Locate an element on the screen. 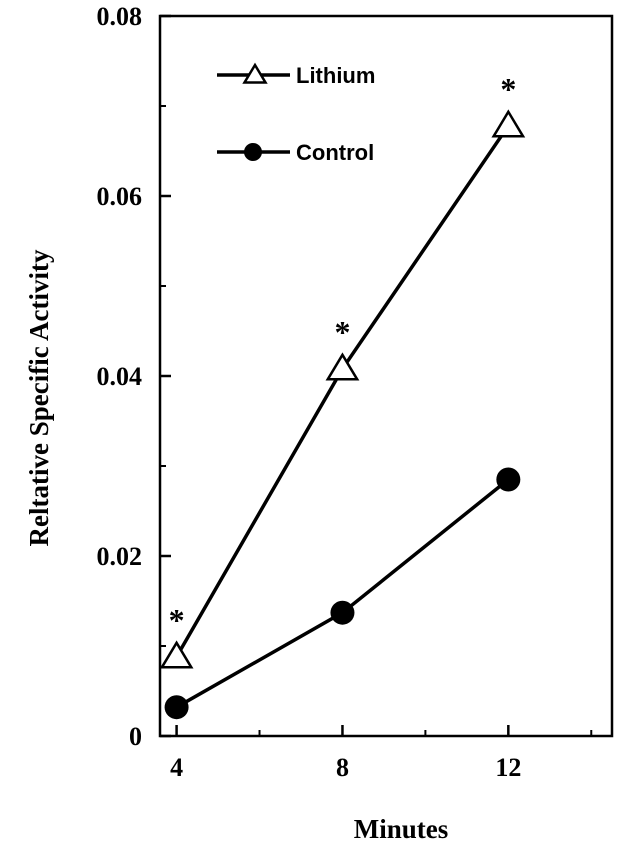  legend-triangle-marker is located at coordinates (255, 73).